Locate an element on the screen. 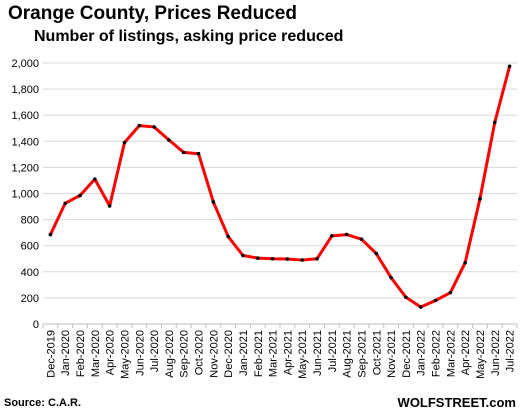 The image size is (522, 414). x-tick-label: Dec-2020 is located at coordinates (229, 354).